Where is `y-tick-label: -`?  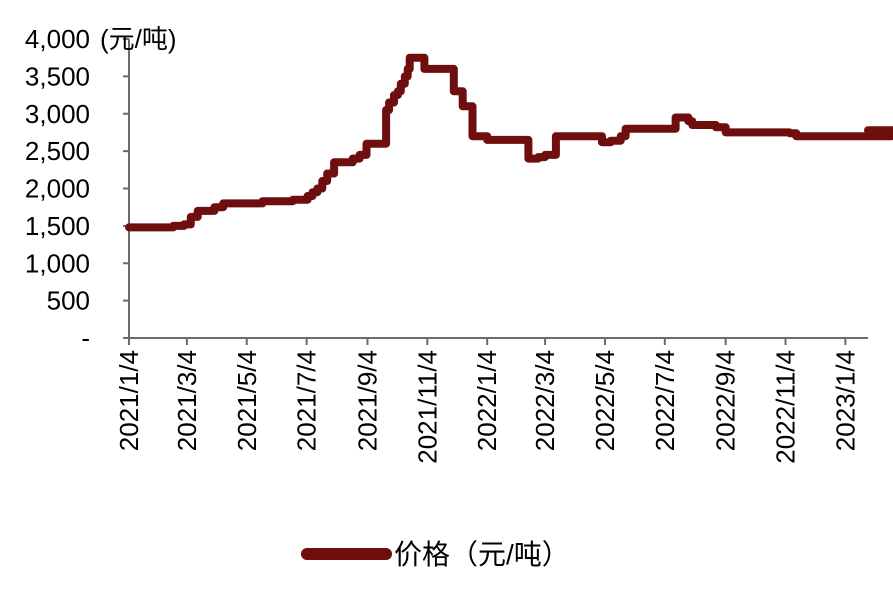
y-tick-label: - is located at coordinates (85, 338).